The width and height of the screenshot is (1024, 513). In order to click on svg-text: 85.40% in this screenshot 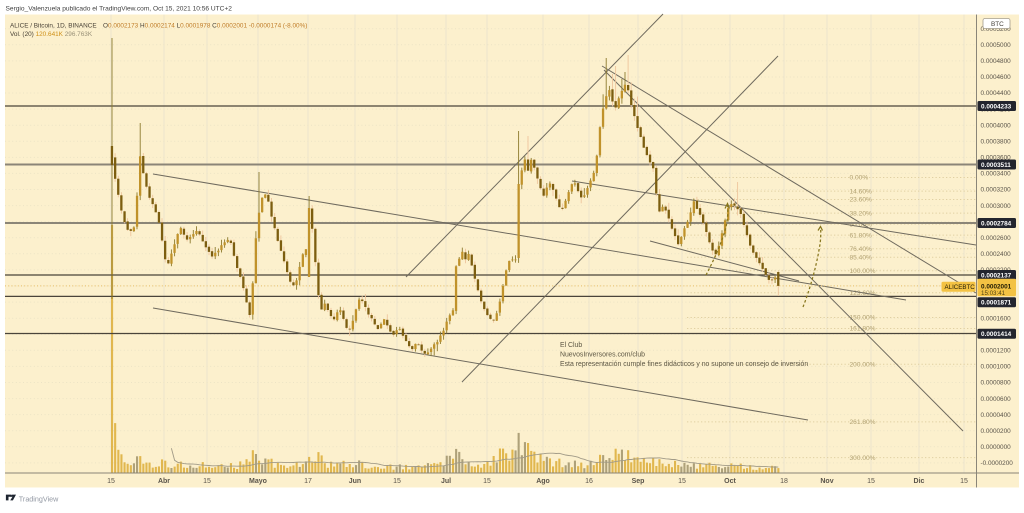, I will do `click(861, 257)`.